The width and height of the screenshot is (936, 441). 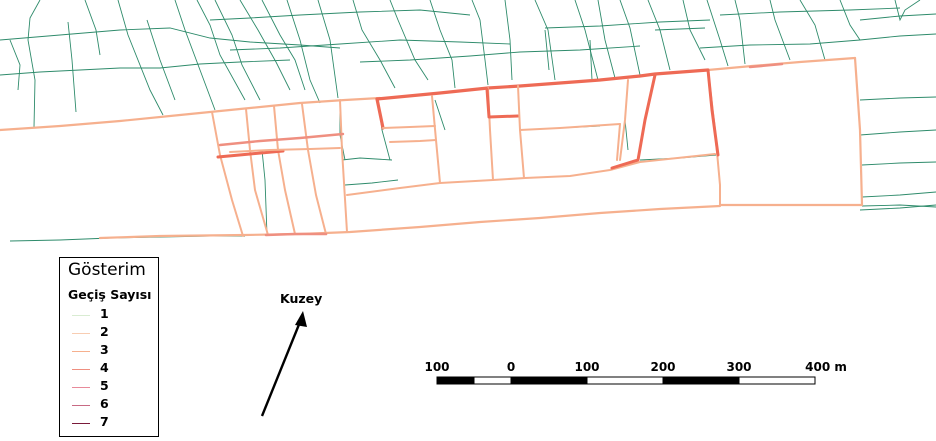 I want to click on north-arrow, so click(x=283, y=364).